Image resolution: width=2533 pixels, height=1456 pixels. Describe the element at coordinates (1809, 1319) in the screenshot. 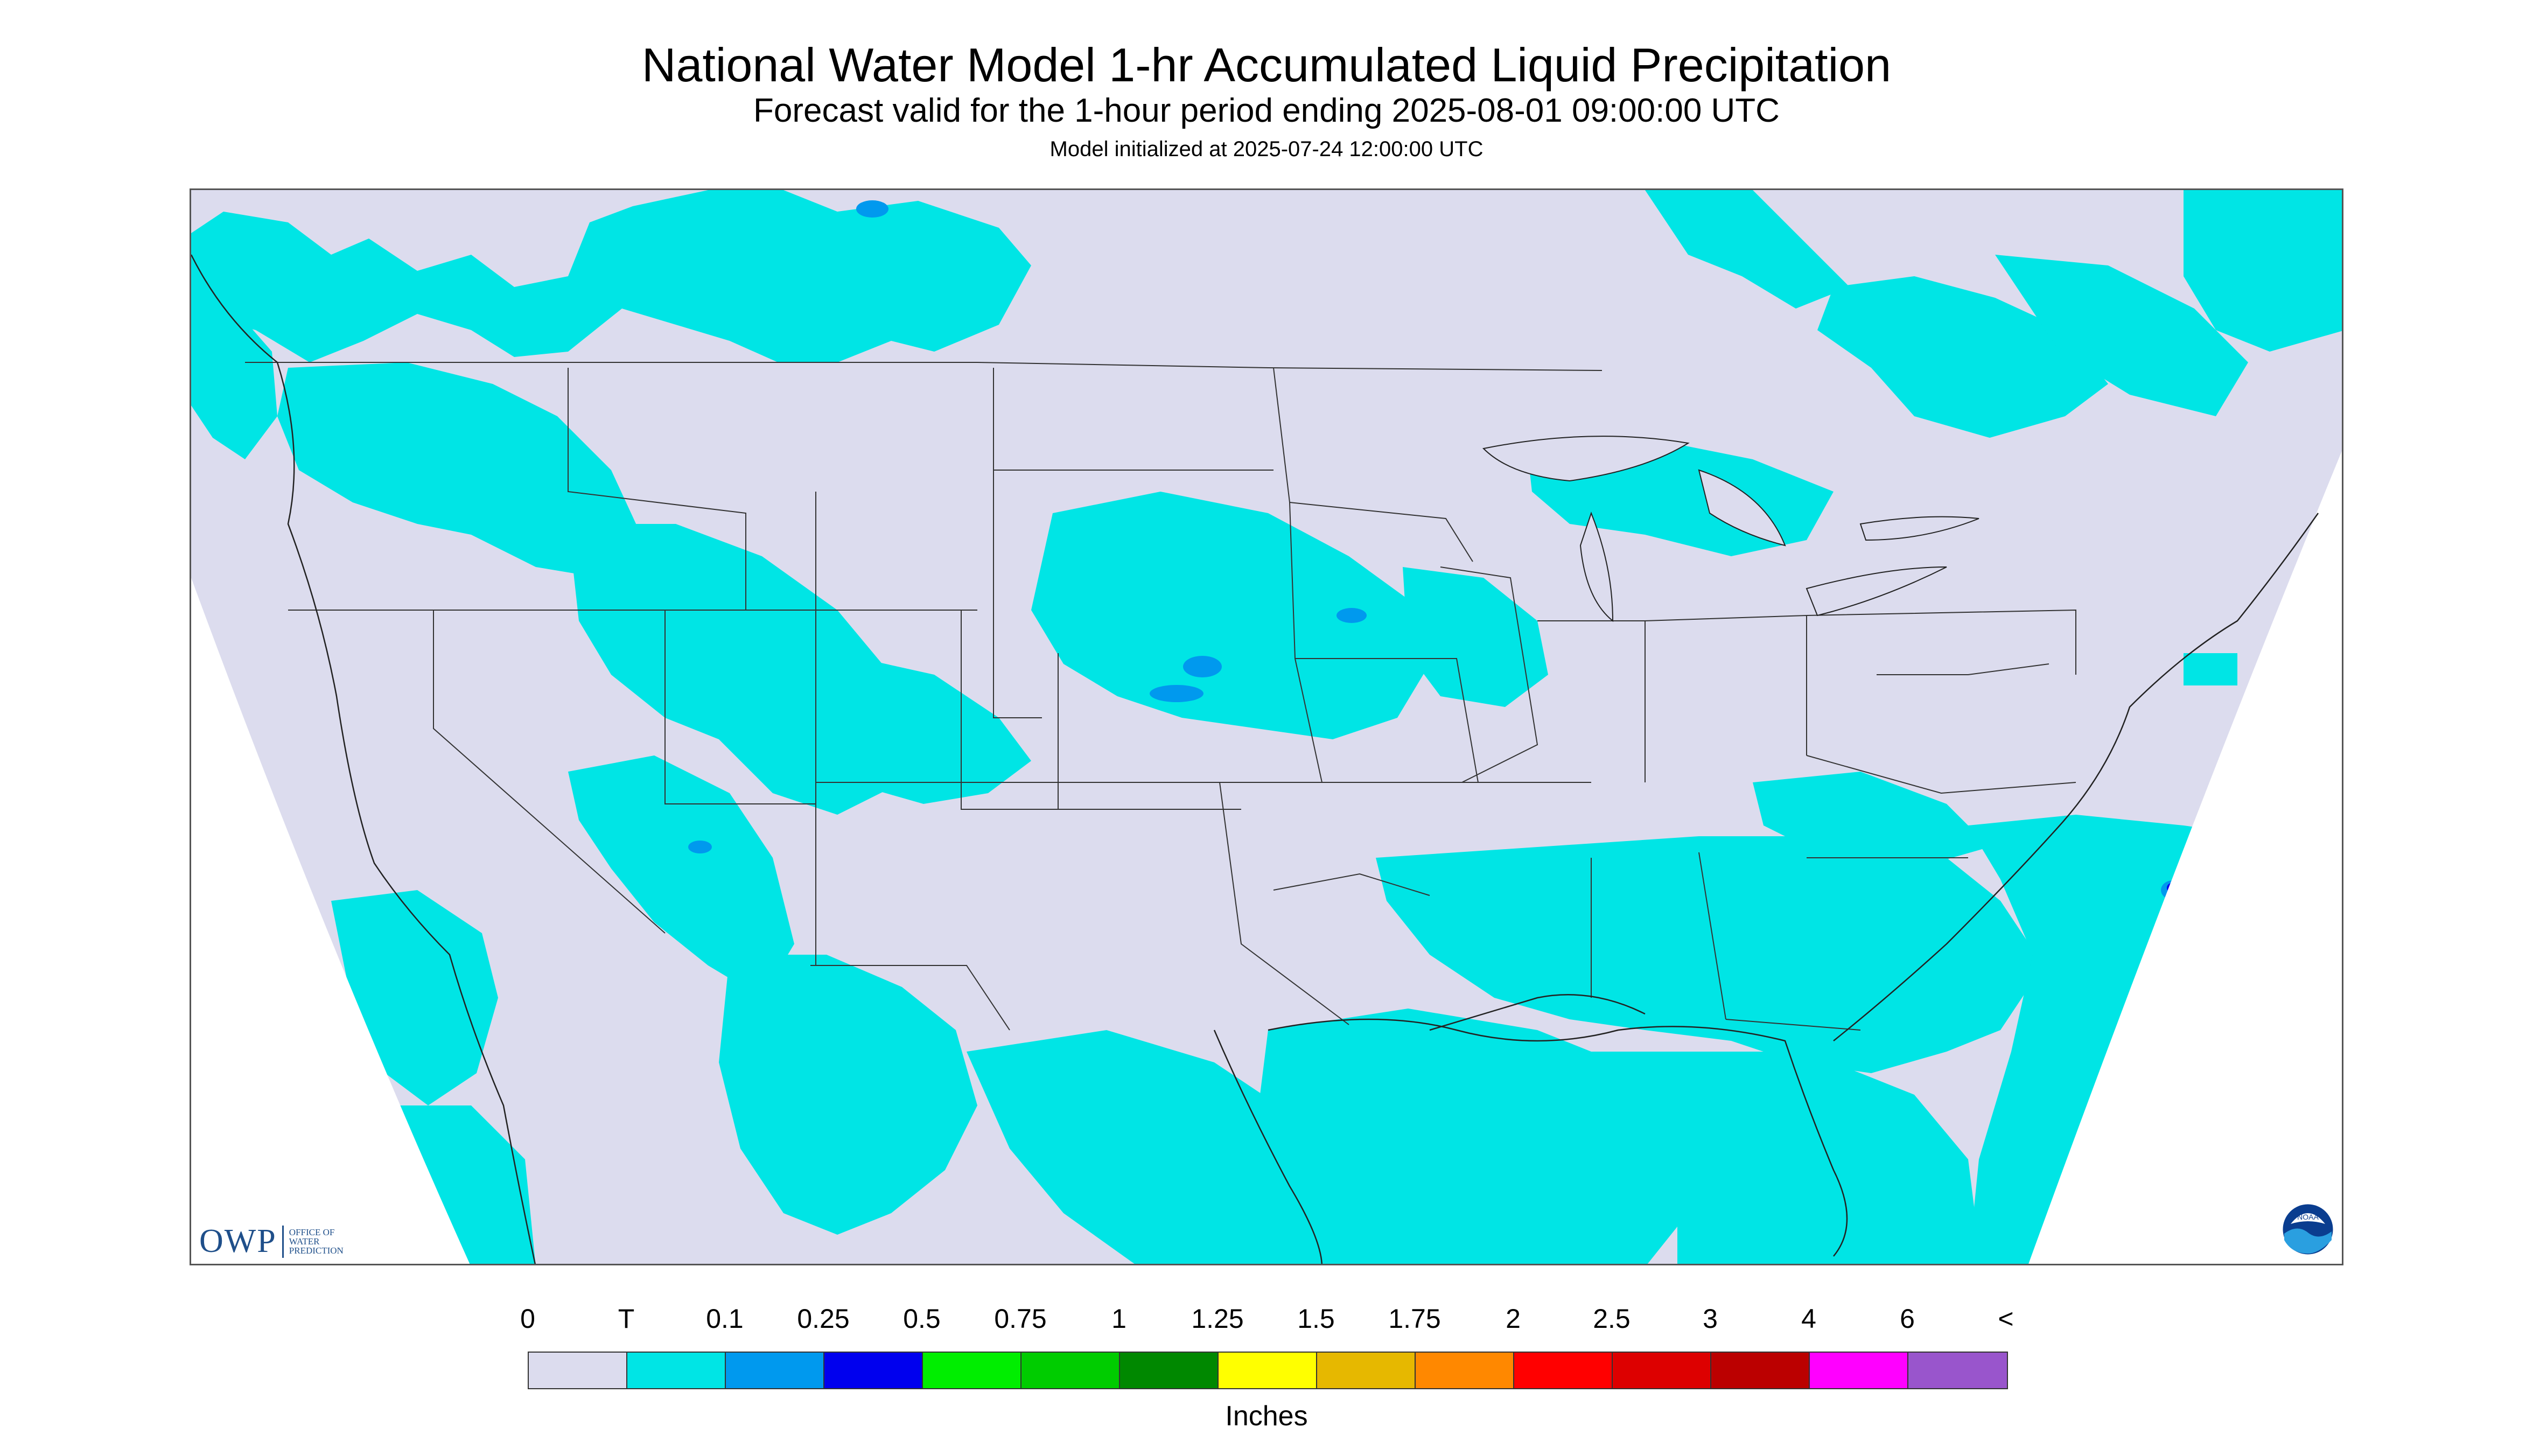

I see `legend-label: 4` at that location.